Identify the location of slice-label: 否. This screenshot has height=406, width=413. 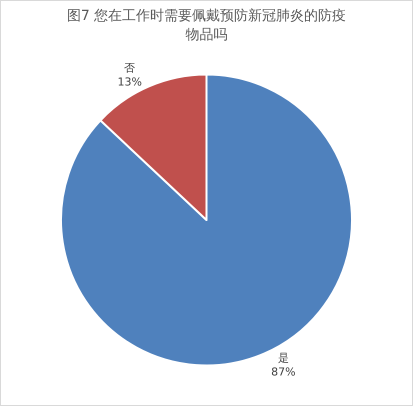
(130, 67).